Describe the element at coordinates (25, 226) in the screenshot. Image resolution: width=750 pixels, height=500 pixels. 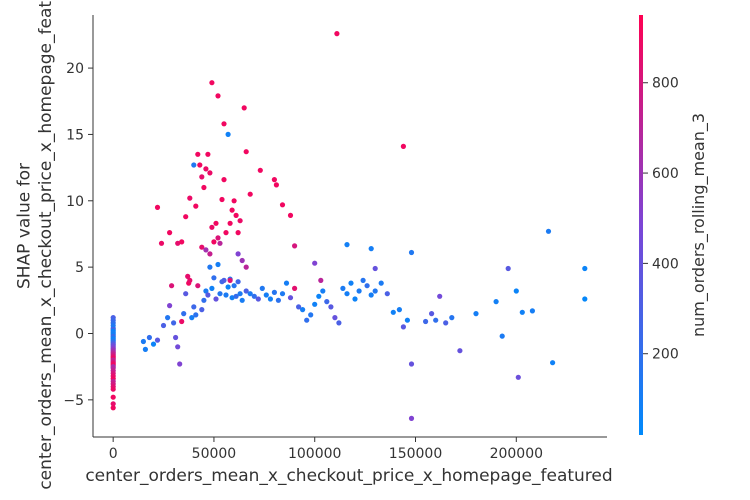
I see `y-axis-title-line: SHAP value for` at that location.